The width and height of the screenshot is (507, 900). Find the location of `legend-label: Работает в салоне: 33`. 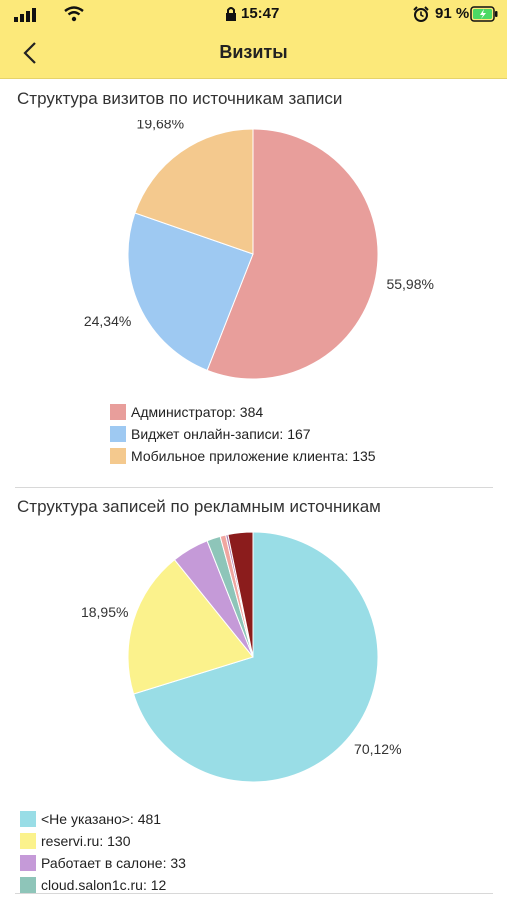

legend-label: Работает в салоне: 33 is located at coordinates (113, 863).